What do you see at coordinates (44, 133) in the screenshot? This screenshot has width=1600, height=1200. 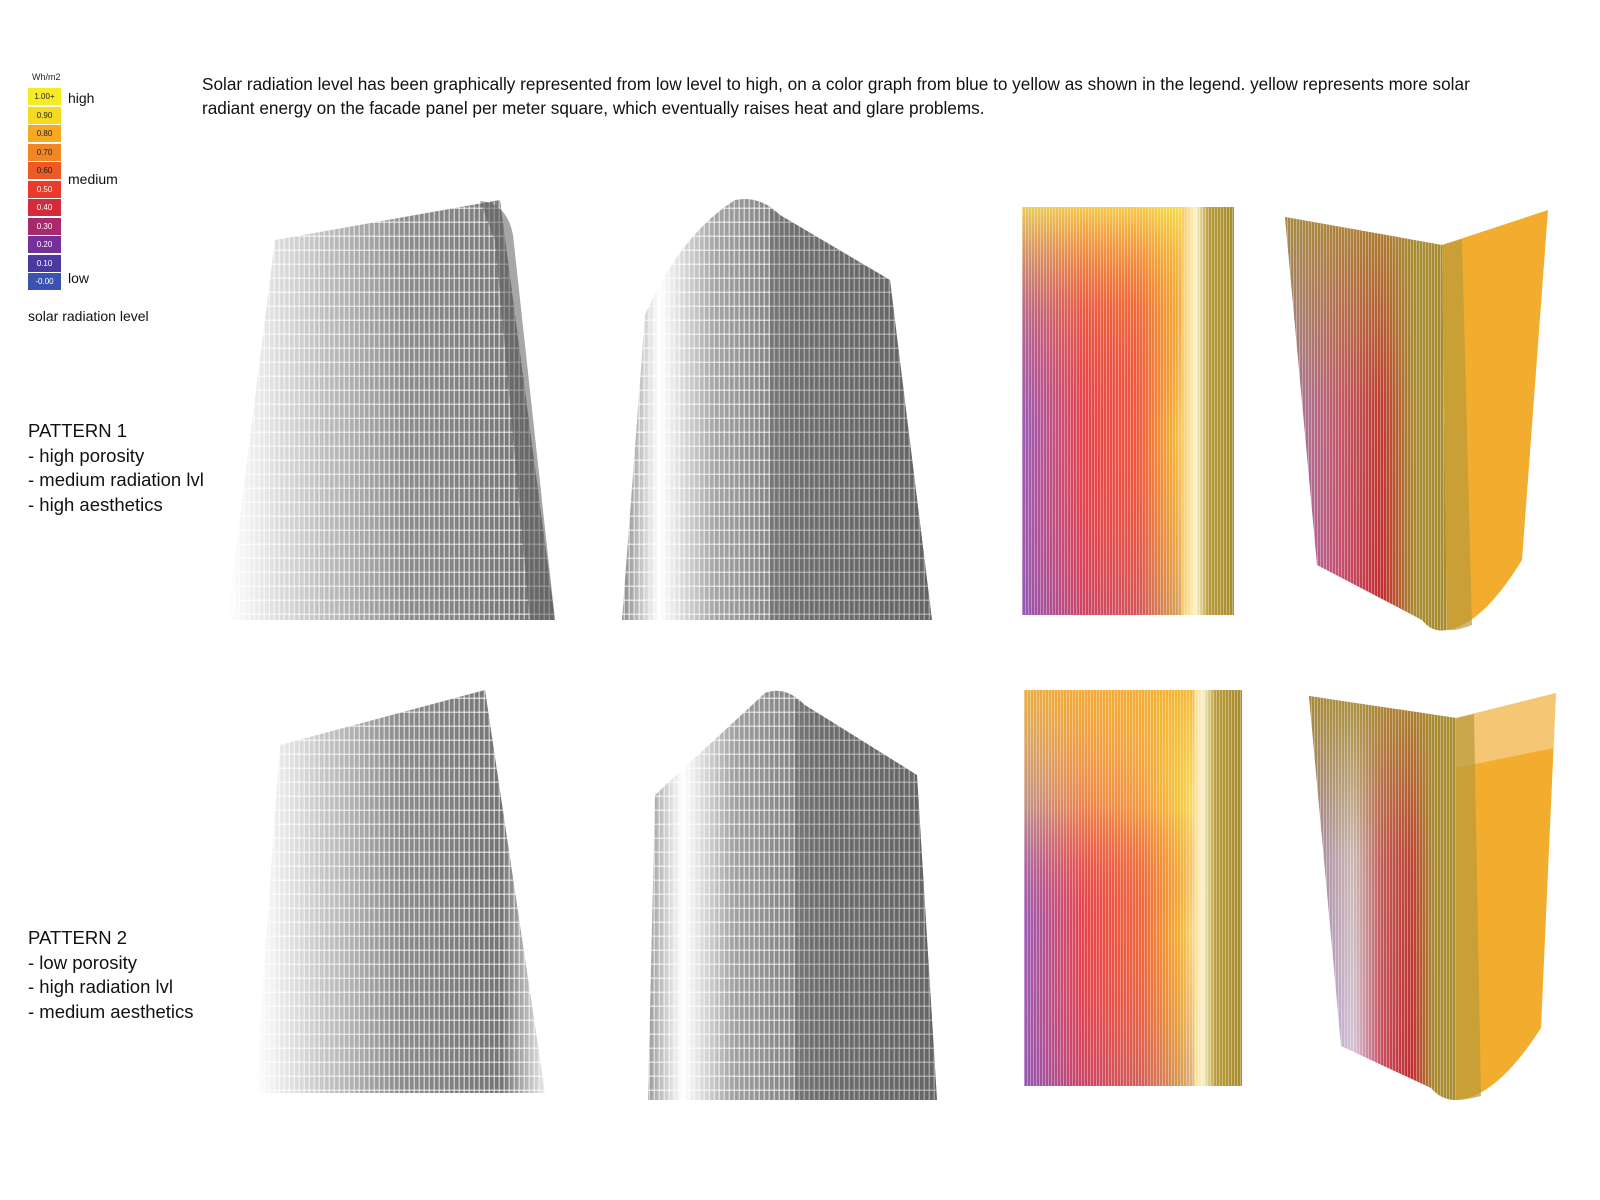 I see `legend-swatch: 0.80` at bounding box center [44, 133].